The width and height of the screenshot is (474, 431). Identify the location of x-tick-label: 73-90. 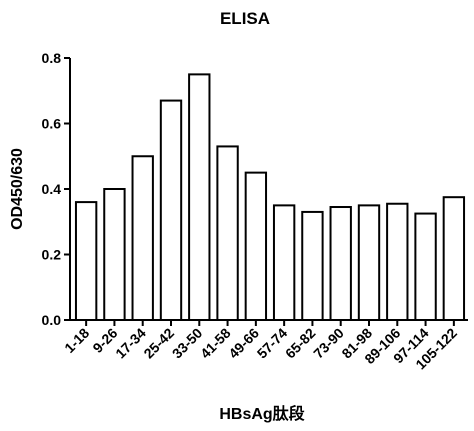
(328, 343).